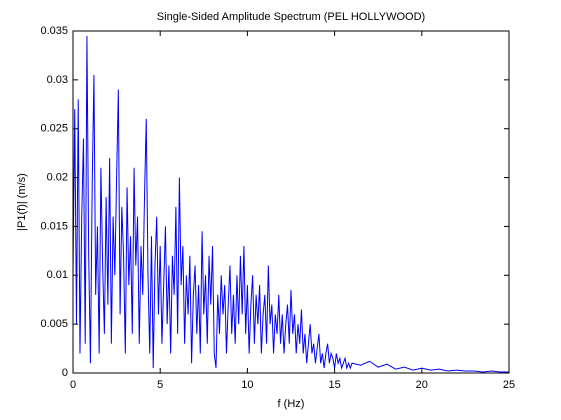  Describe the element at coordinates (509, 385) in the screenshot. I see `x-tick-label: 25` at that location.